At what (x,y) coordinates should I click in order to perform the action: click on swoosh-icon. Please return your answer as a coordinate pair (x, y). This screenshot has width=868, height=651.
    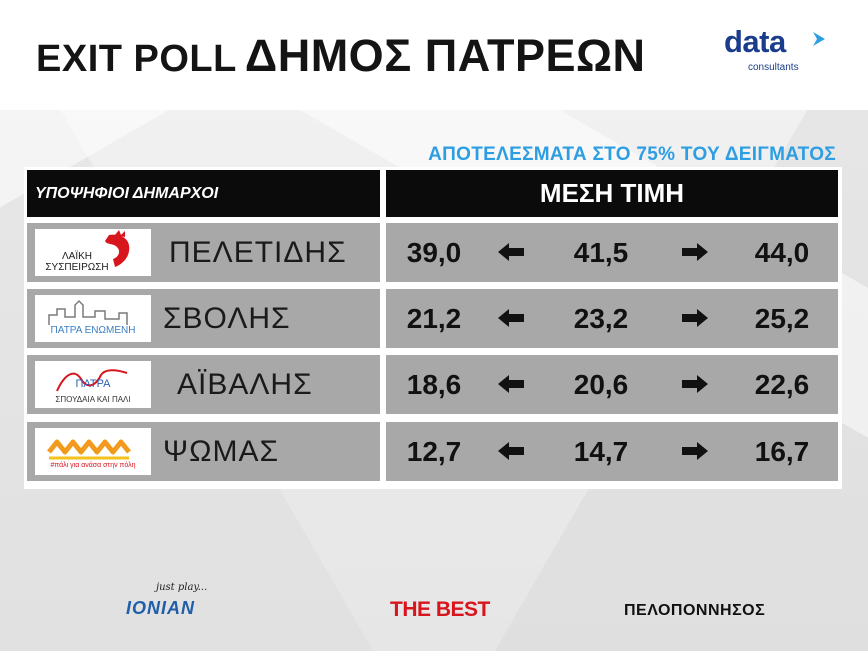
    Looking at the image, I should click on (92, 380).